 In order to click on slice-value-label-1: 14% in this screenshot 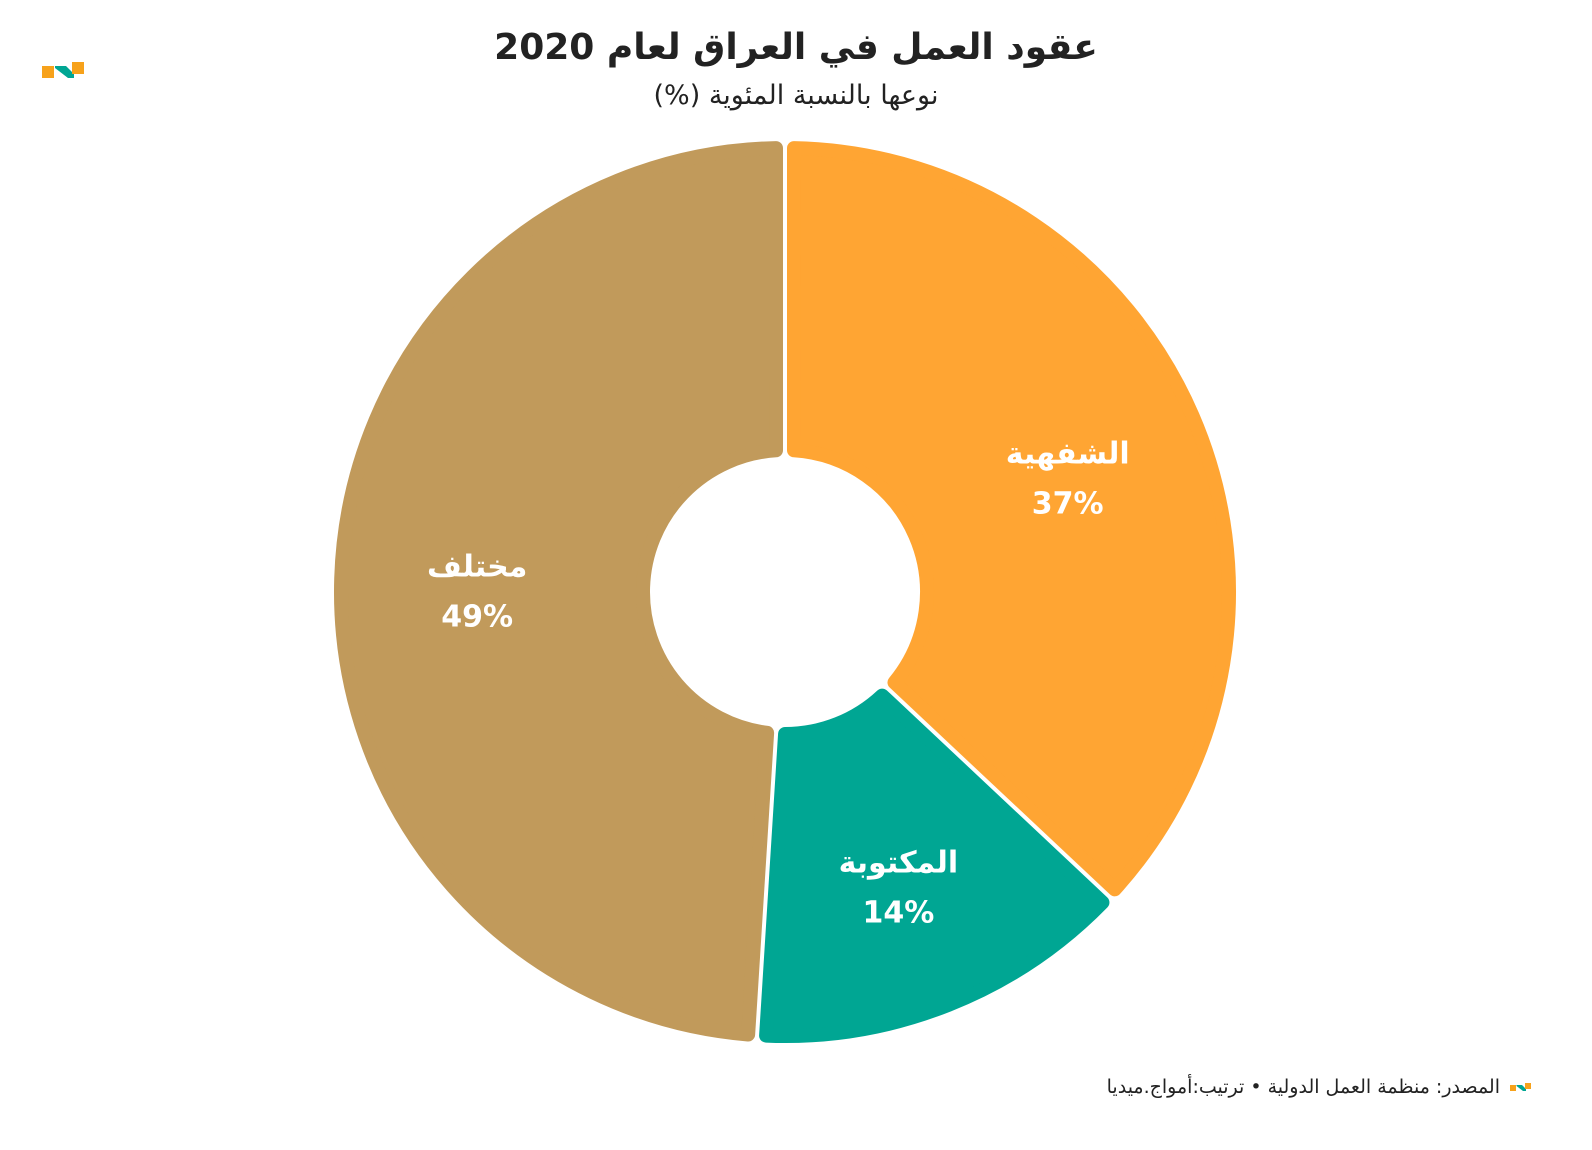, I will do `click(898, 912)`.